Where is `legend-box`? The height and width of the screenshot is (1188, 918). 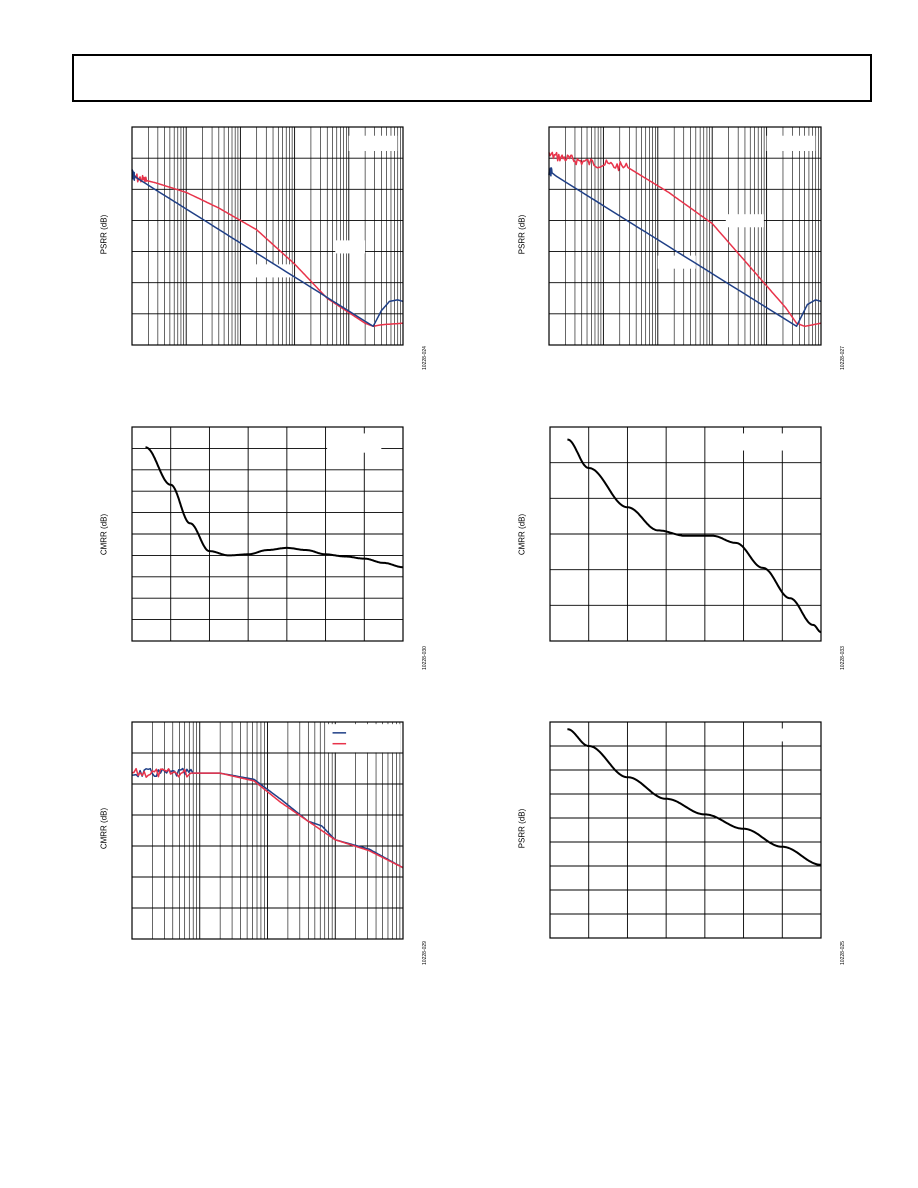 legend-box is located at coordinates (364, 738).